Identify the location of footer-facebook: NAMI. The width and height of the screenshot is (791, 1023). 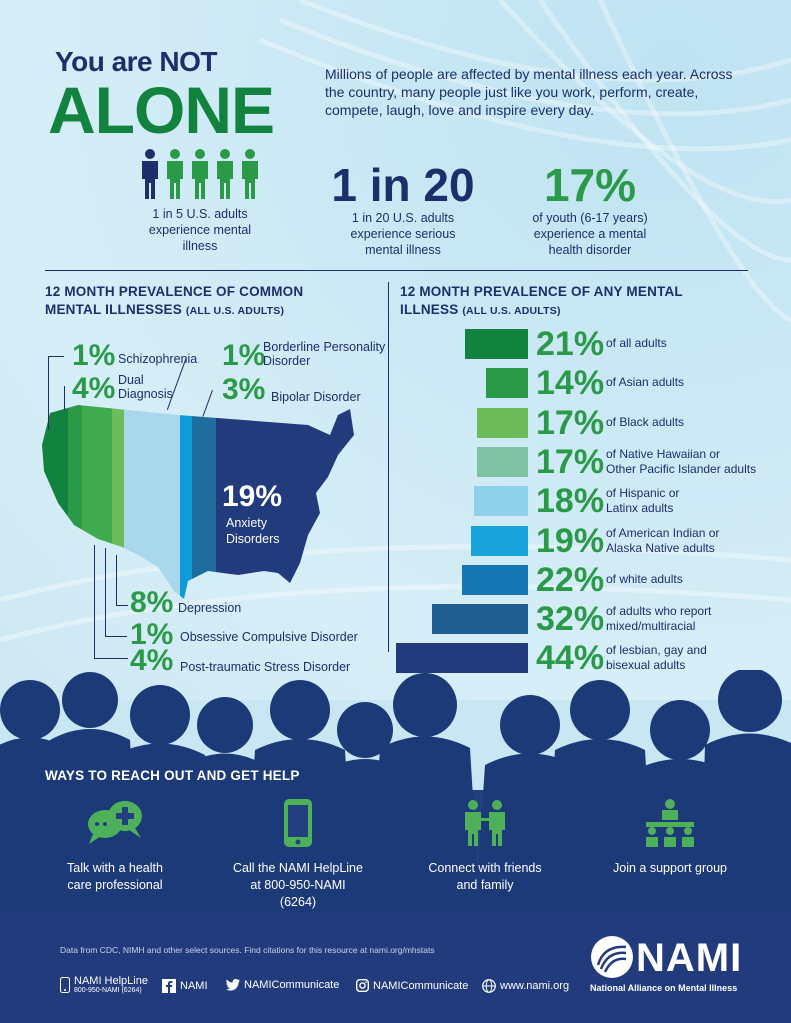
(185, 986).